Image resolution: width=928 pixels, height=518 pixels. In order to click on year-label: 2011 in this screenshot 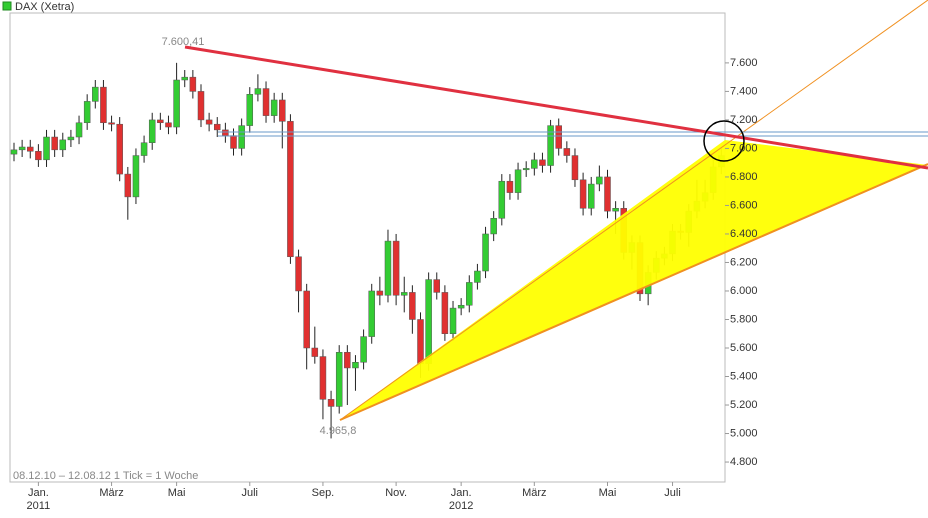, I will do `click(39, 506)`.